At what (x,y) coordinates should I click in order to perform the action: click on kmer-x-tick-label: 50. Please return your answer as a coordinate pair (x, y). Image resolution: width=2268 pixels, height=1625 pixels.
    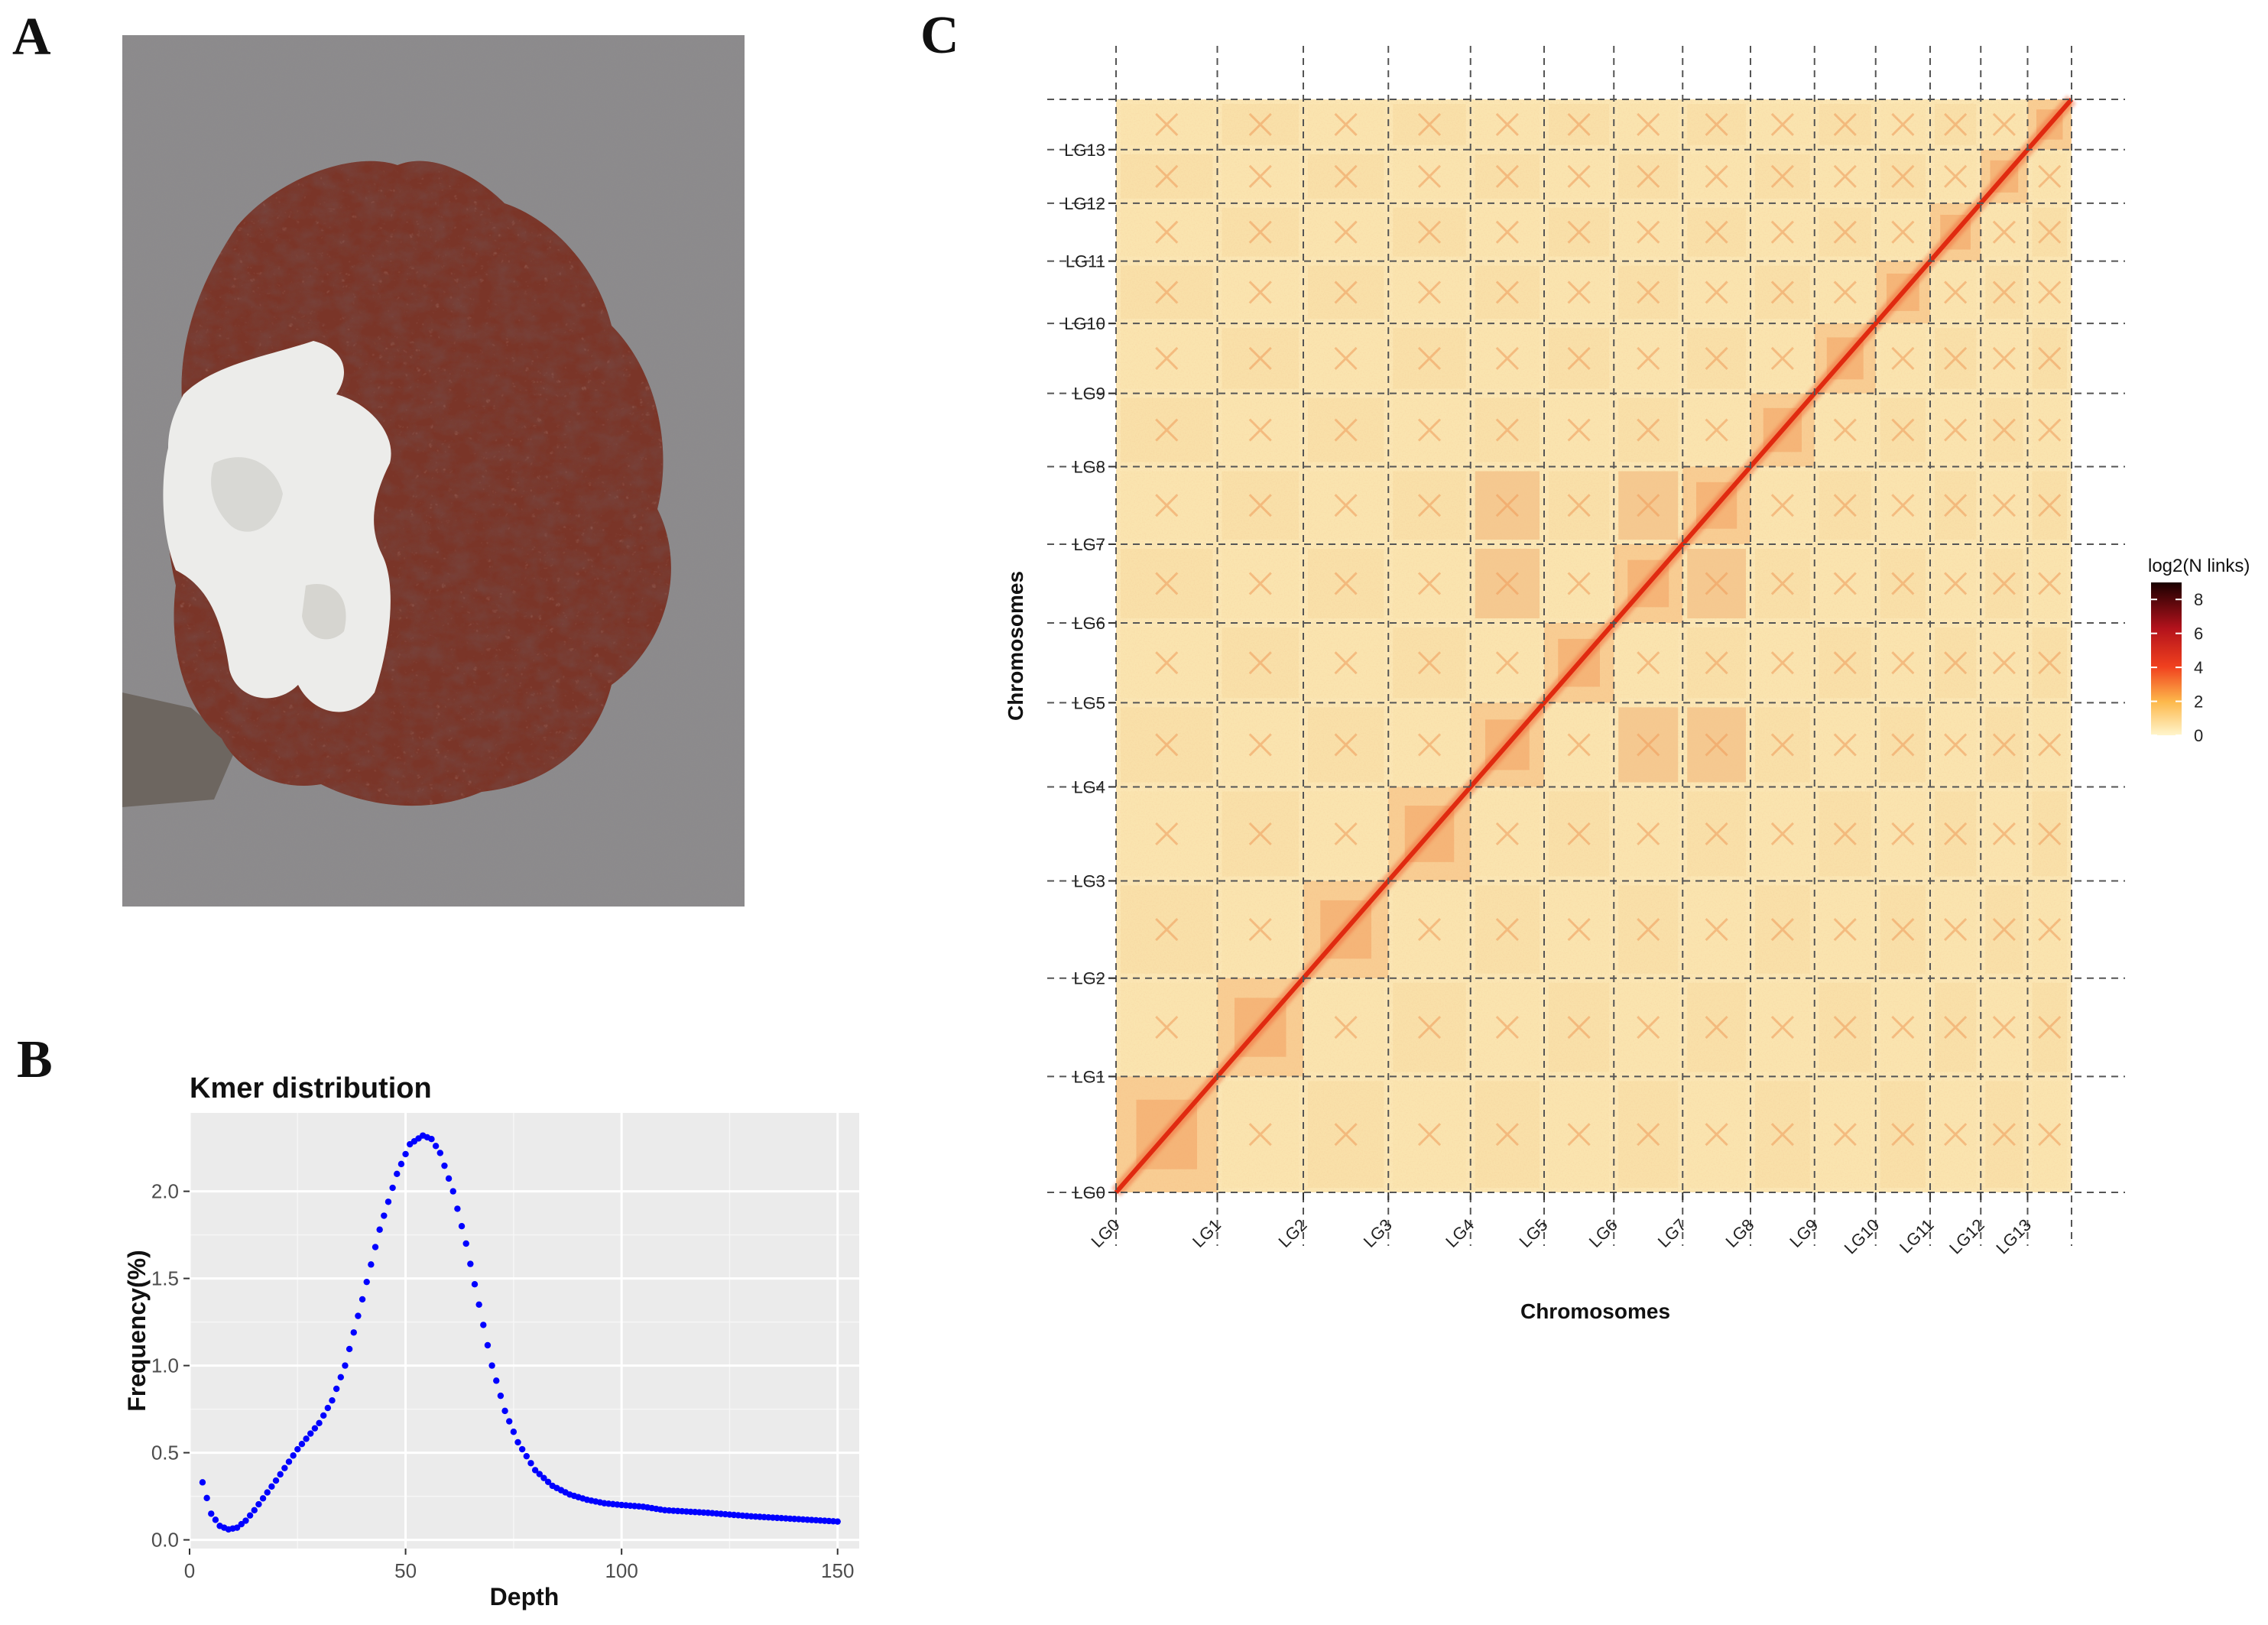
    Looking at the image, I should click on (405, 1570).